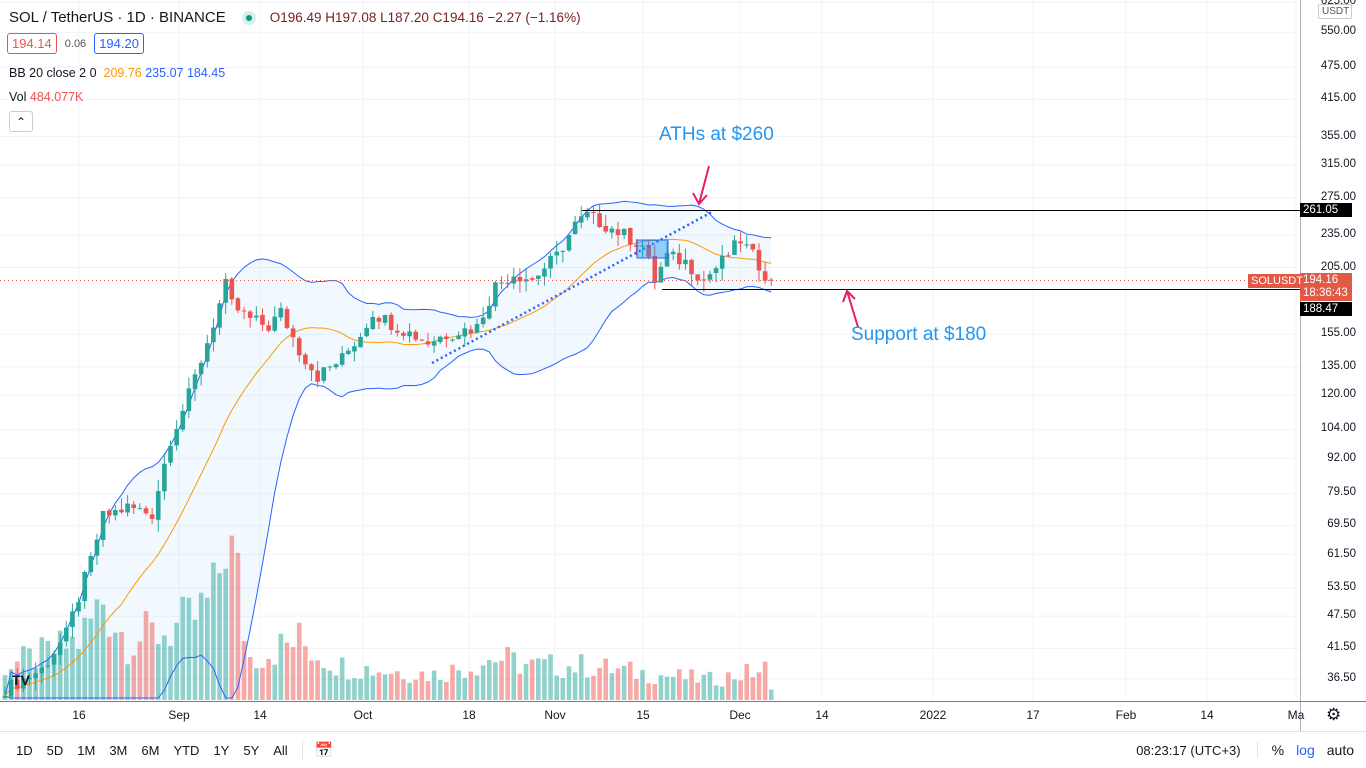  Describe the element at coordinates (24, 750) in the screenshot. I see `range-1d: 1D` at that location.